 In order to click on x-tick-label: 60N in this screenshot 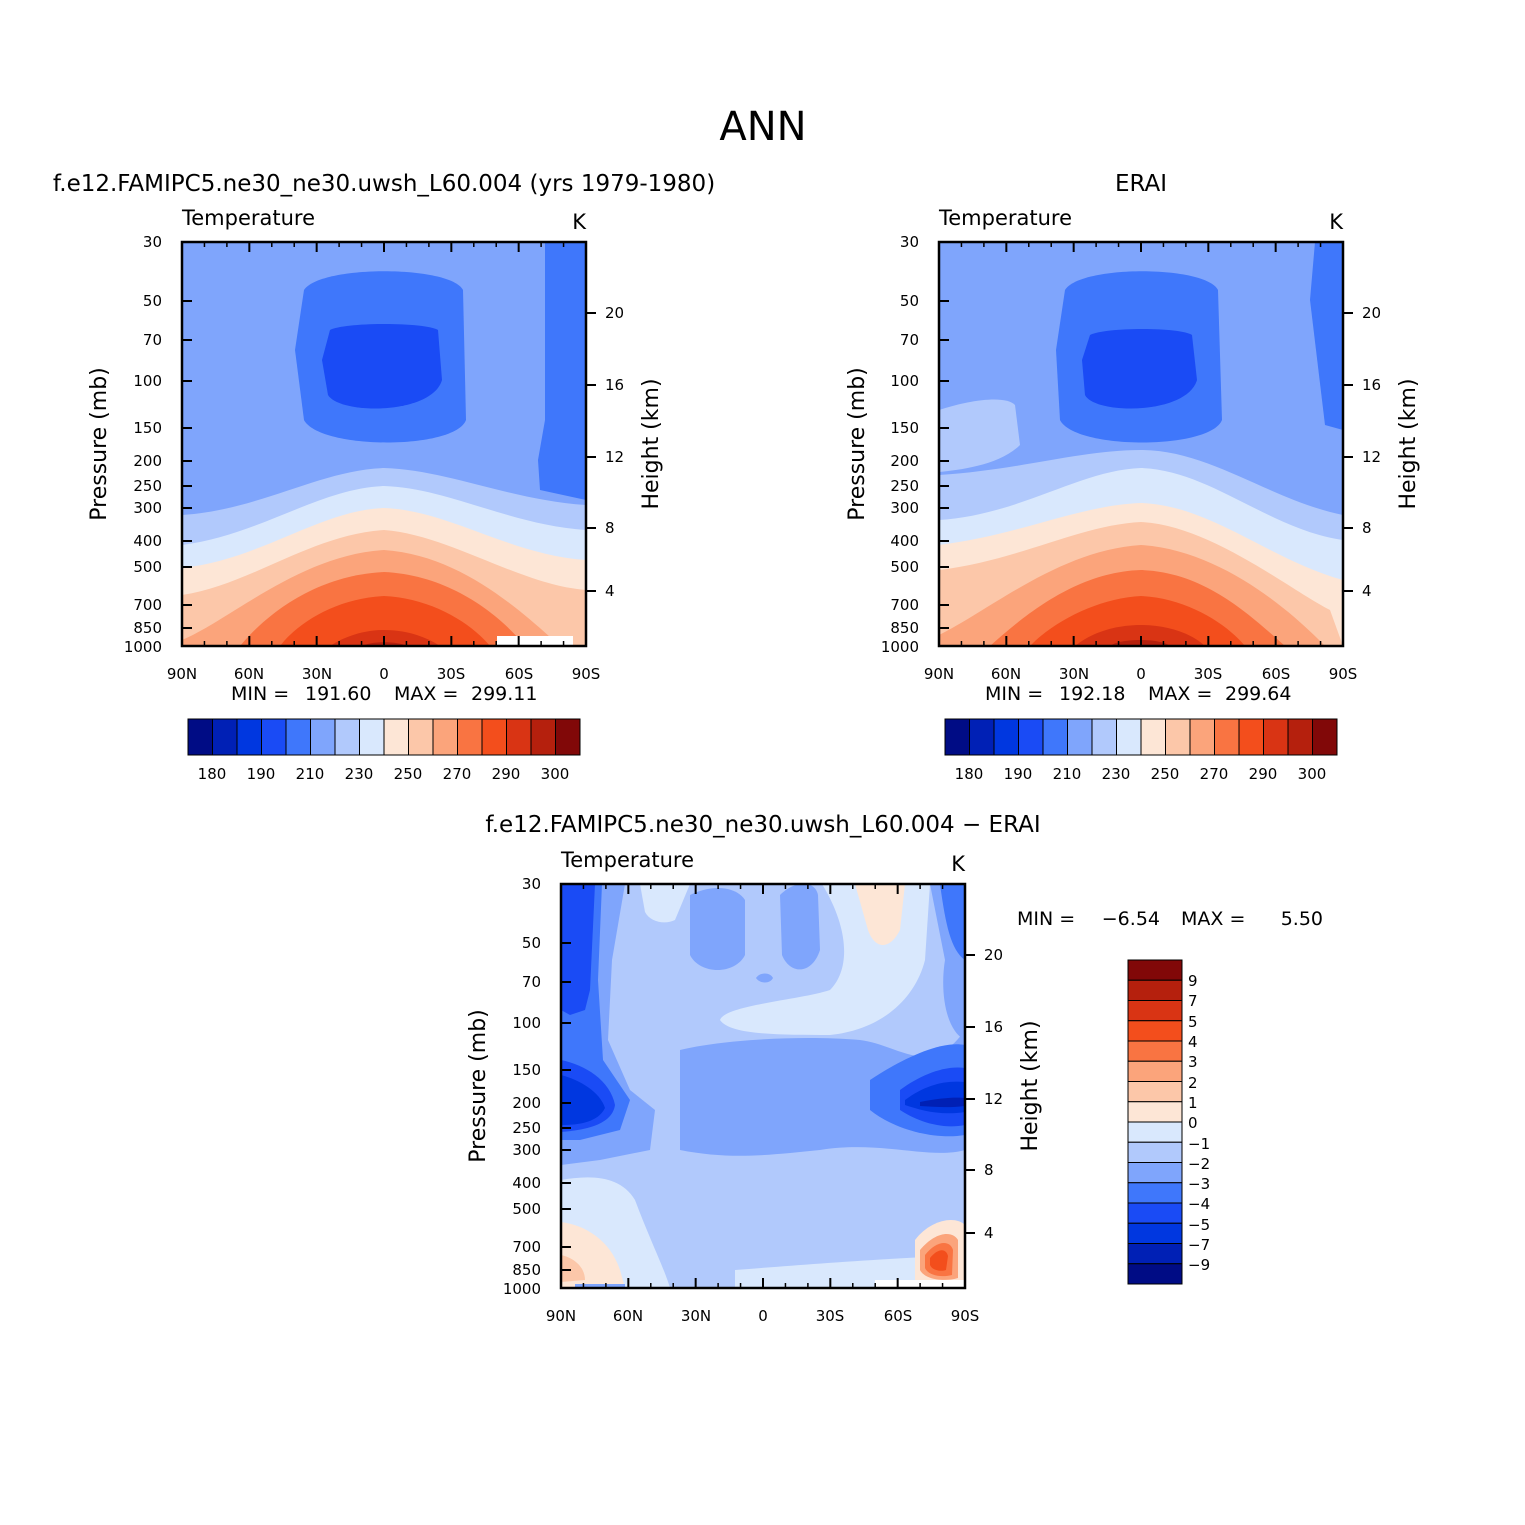, I will do `click(1006, 674)`.